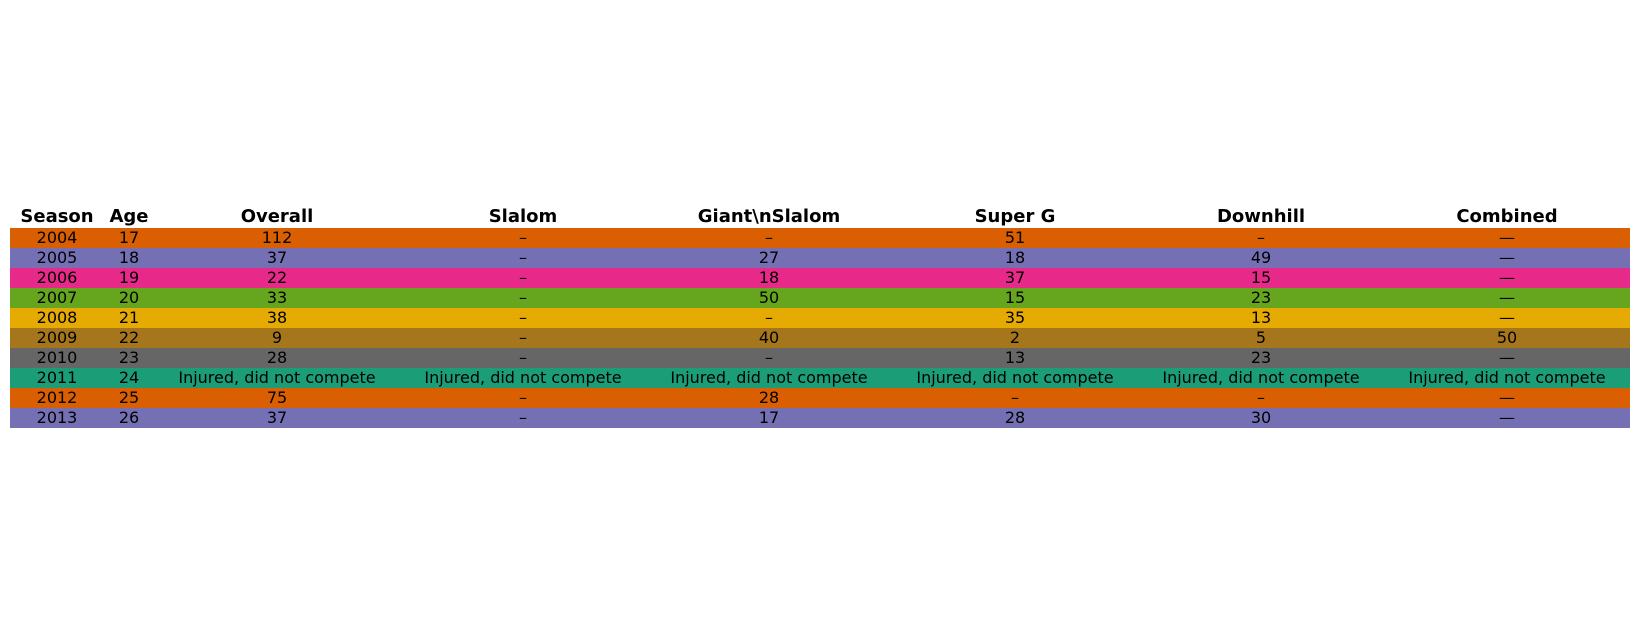 The image size is (1639, 636). I want to click on table-cell: 20, so click(129, 297).